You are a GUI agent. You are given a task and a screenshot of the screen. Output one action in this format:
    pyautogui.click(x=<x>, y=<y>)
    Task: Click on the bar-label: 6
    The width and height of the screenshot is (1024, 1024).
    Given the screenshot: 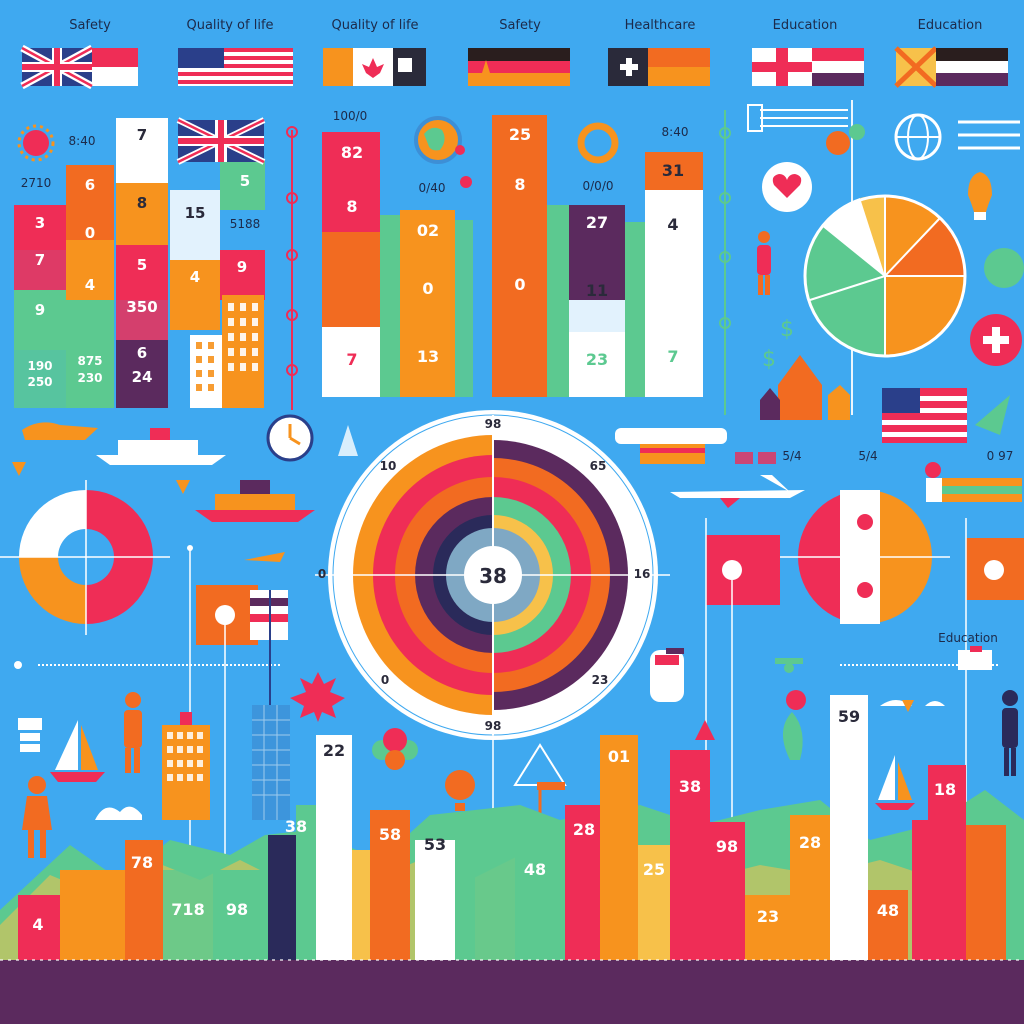 What is the action you would take?
    pyautogui.click(x=142, y=353)
    